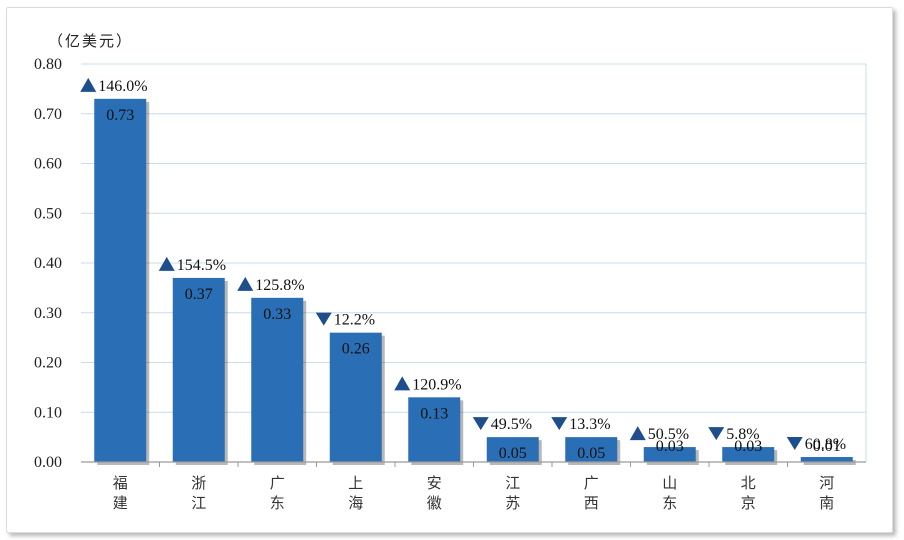 The image size is (904, 540). Describe the element at coordinates (436, 384) in the screenshot. I see `change-label: 120.9%` at that location.